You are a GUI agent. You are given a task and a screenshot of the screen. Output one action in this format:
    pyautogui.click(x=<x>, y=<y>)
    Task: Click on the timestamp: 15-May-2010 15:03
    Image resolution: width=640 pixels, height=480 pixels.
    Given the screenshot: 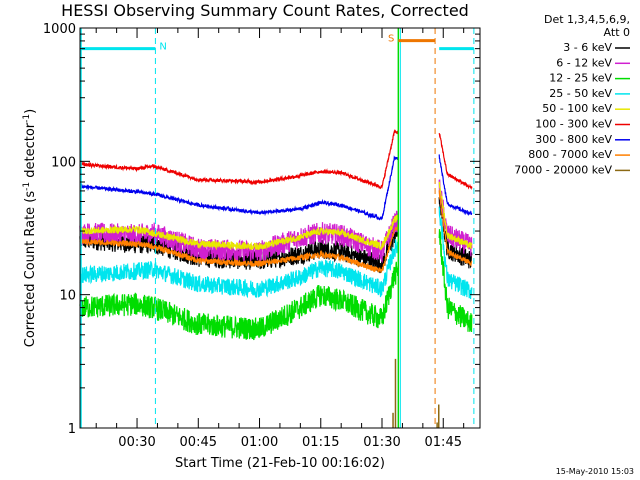 What is the action you would take?
    pyautogui.click(x=595, y=471)
    